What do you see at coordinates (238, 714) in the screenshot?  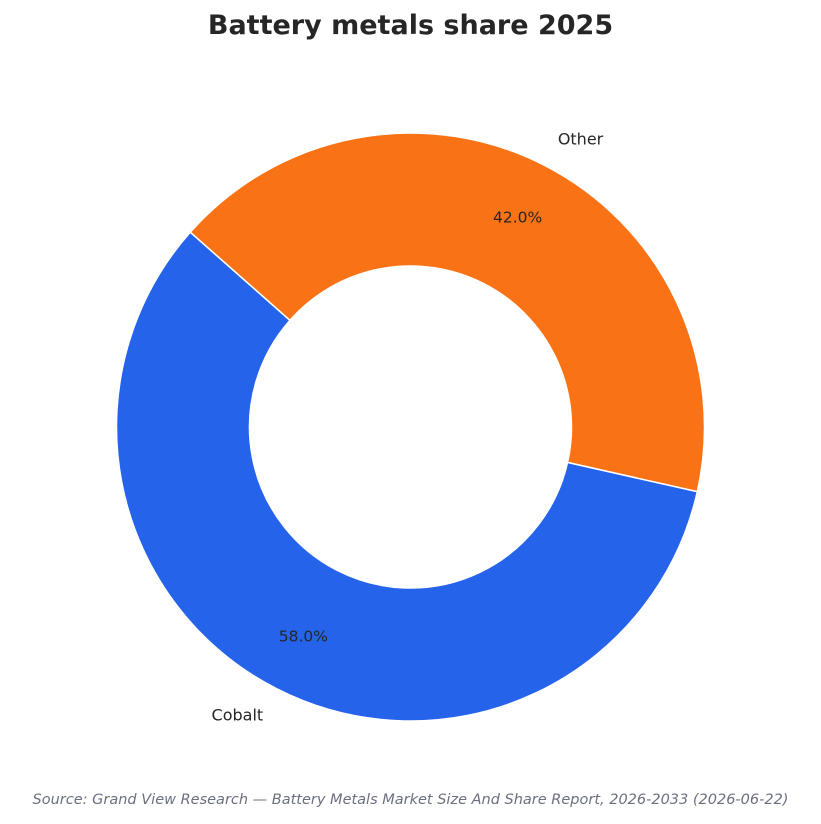 I see `category-label-cobalt: Cobalt` at bounding box center [238, 714].